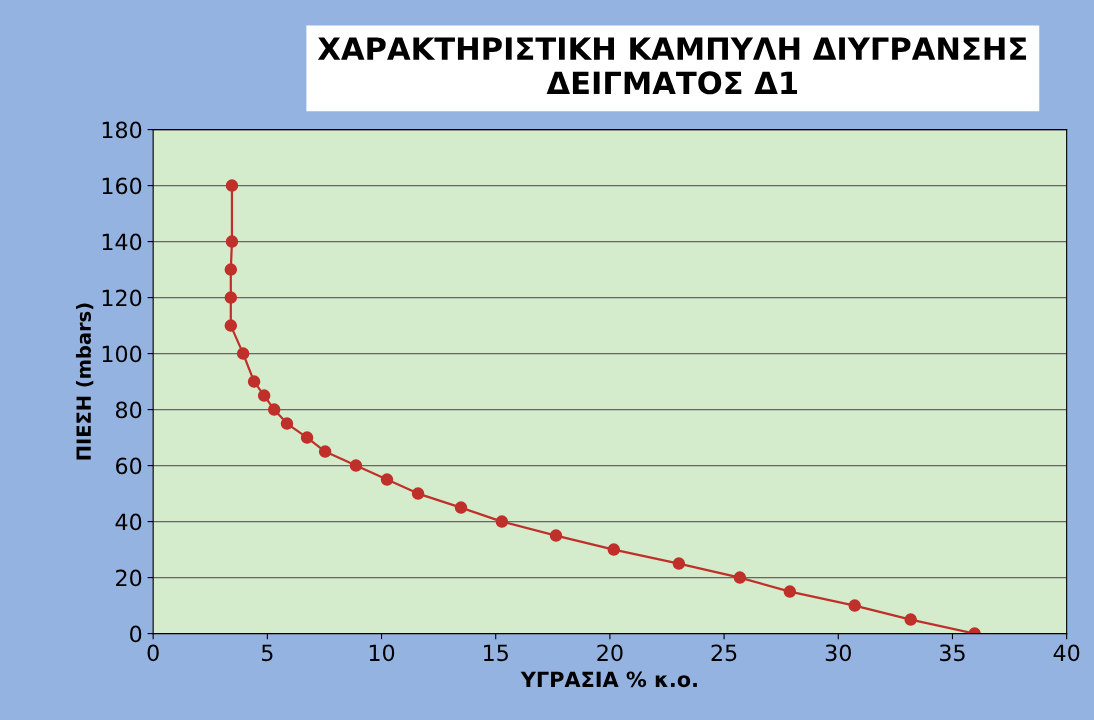 The image size is (1094, 720). Describe the element at coordinates (267, 653) in the screenshot. I see `x-tick-label: 5` at that location.